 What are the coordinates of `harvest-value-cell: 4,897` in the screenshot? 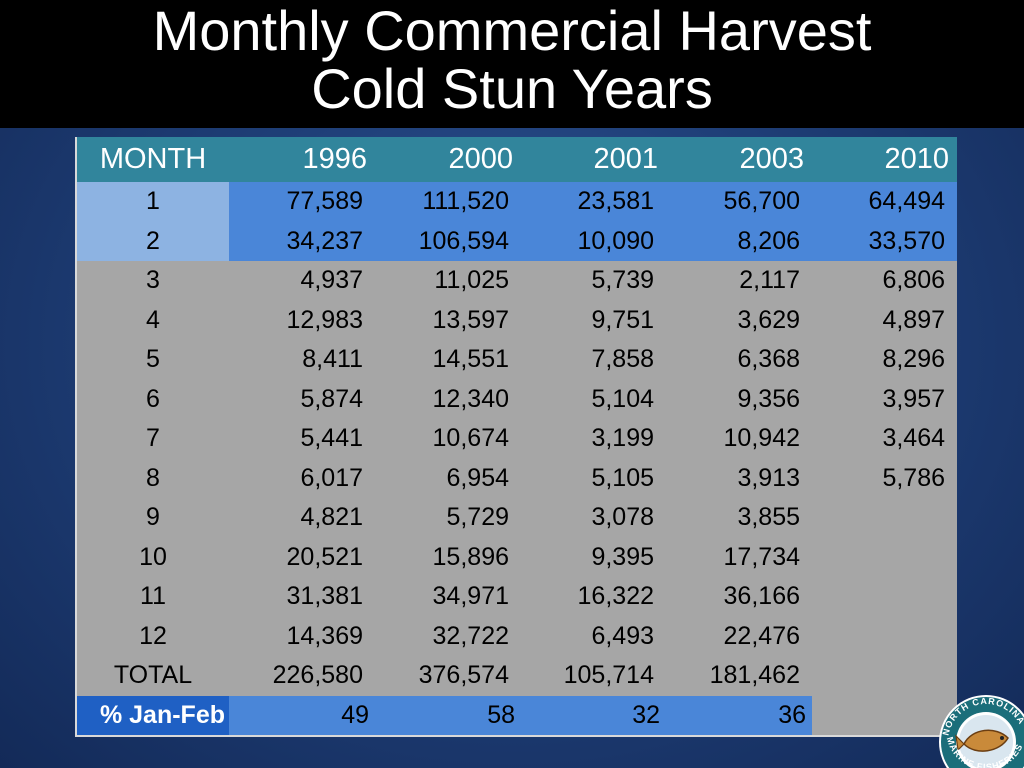 It's located at (884, 320).